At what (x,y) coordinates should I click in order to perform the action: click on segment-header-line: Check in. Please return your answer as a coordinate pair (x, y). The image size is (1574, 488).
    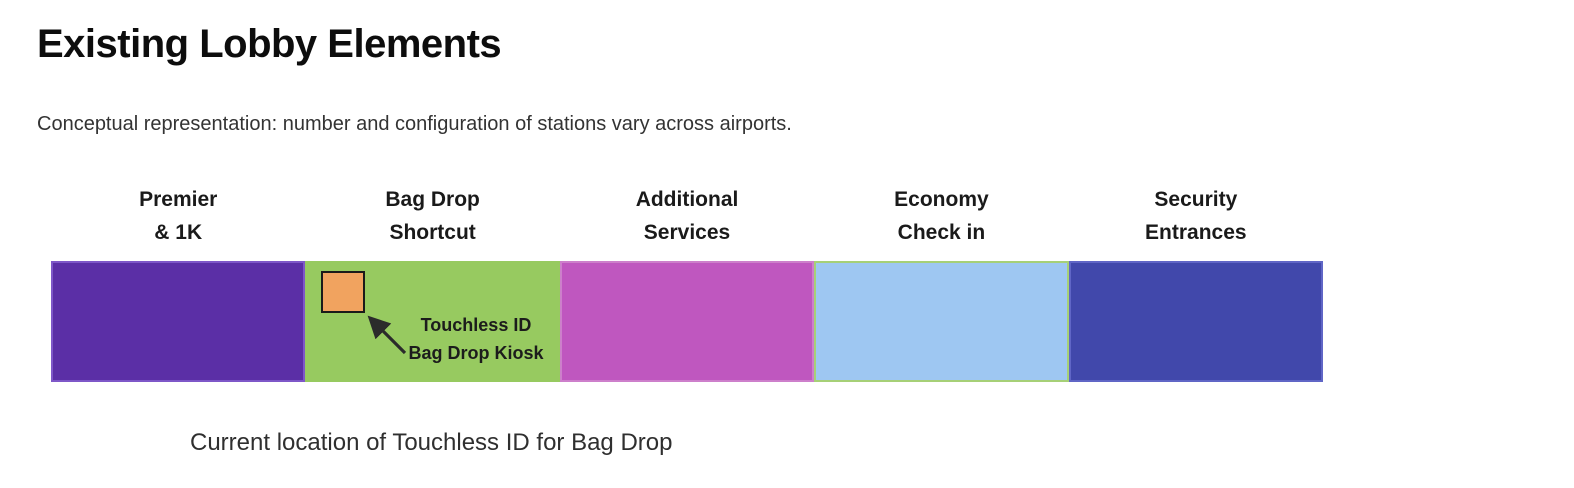
    Looking at the image, I should click on (941, 232).